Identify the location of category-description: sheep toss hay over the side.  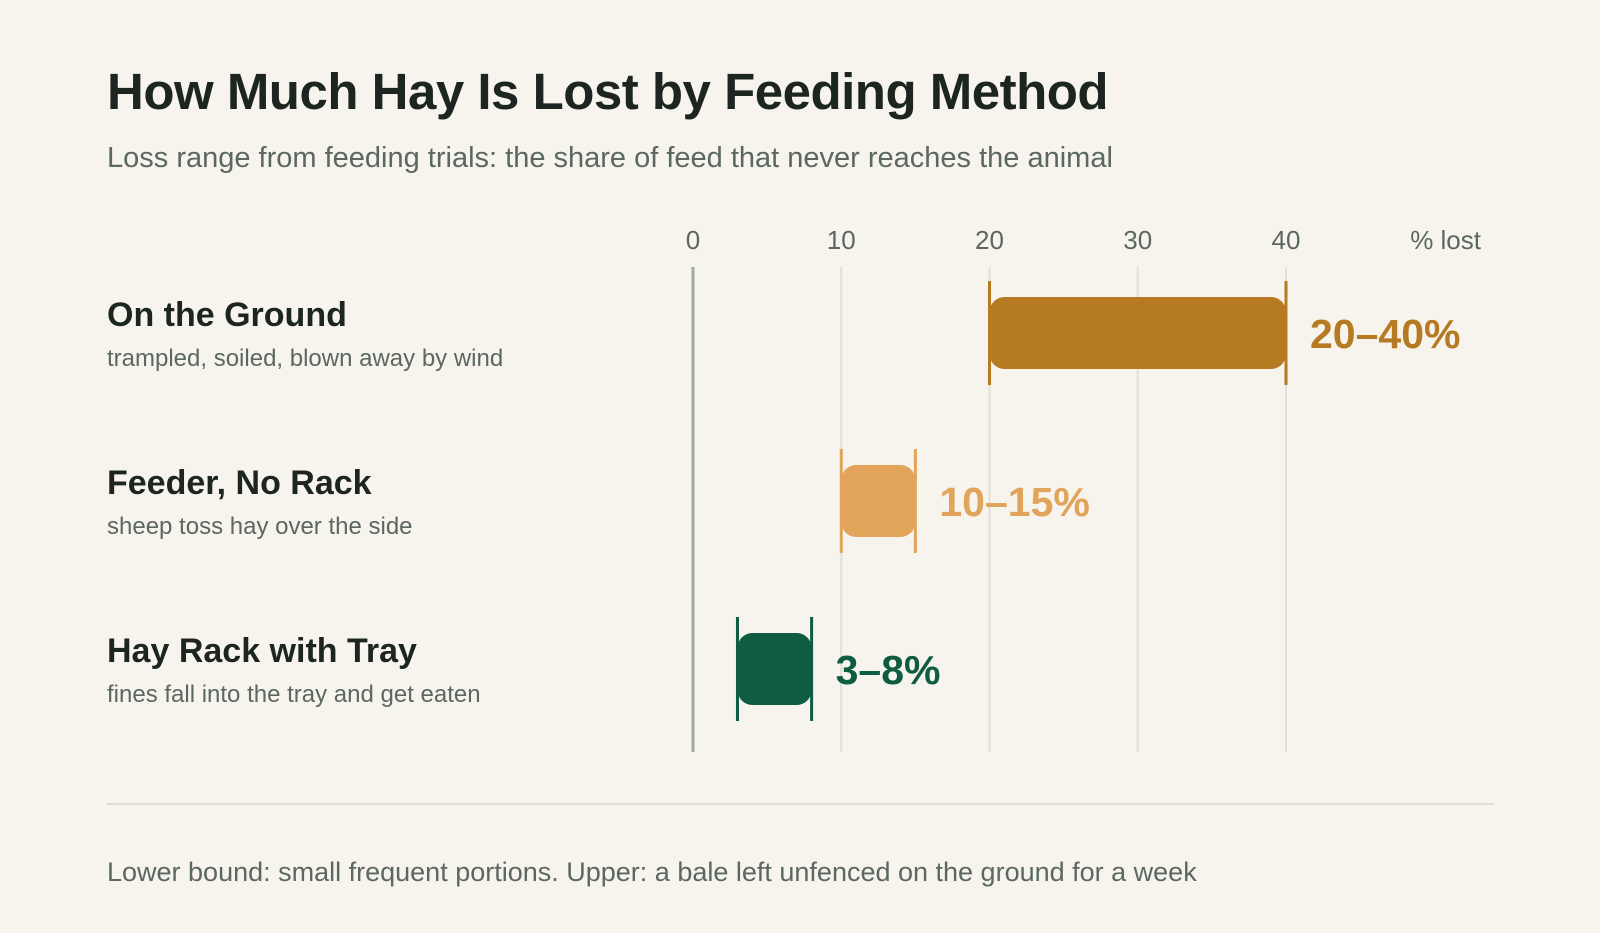
(260, 526).